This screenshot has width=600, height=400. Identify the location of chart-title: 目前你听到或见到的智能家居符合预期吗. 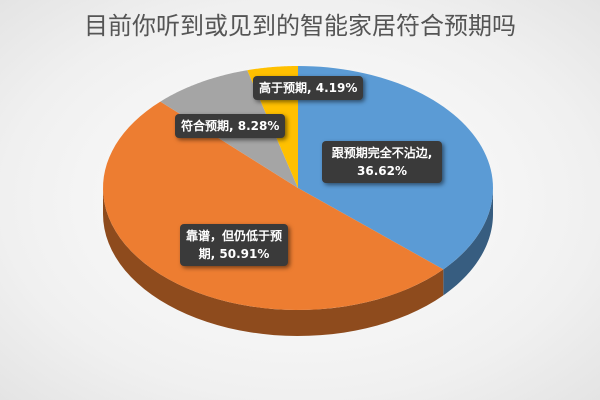
(300, 26).